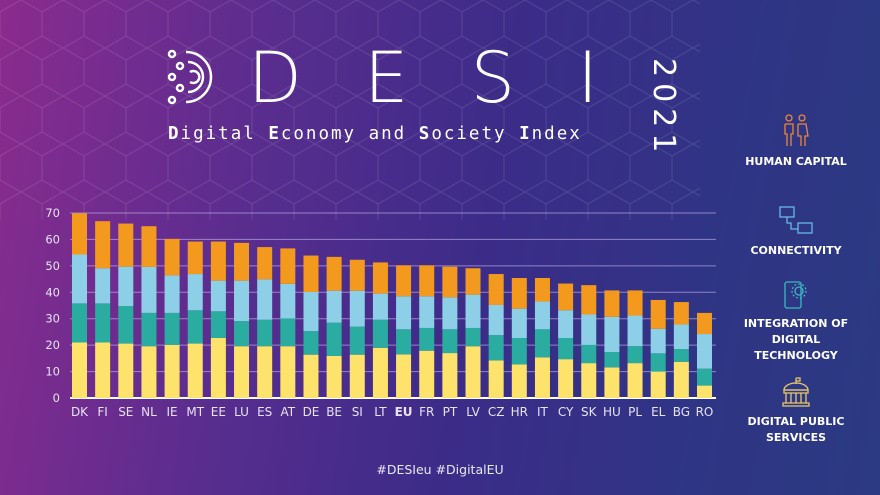 The width and height of the screenshot is (880, 495). Describe the element at coordinates (450, 412) in the screenshot. I see `x-tick-label: PT` at that location.